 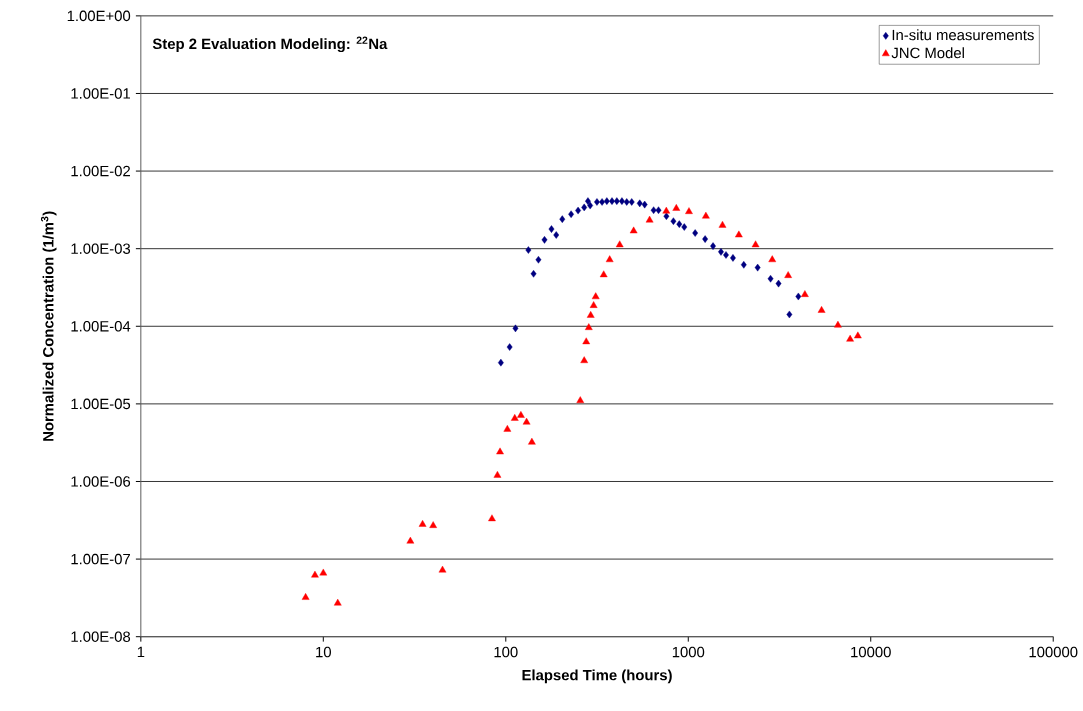 I want to click on x-tick-label: 10, so click(x=323, y=652).